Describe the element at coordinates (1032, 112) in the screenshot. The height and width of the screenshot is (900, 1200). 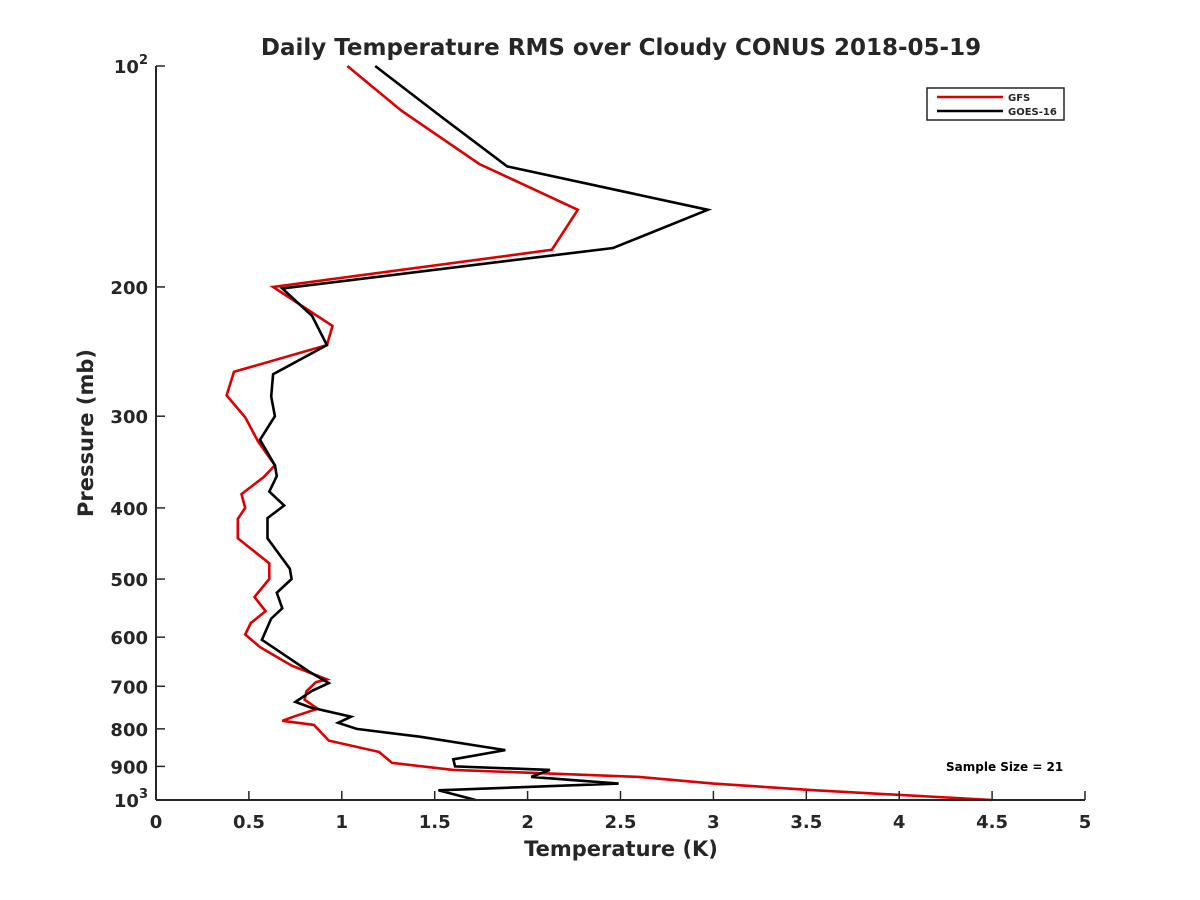
I see `legend-label-goes16: GOES-16` at that location.